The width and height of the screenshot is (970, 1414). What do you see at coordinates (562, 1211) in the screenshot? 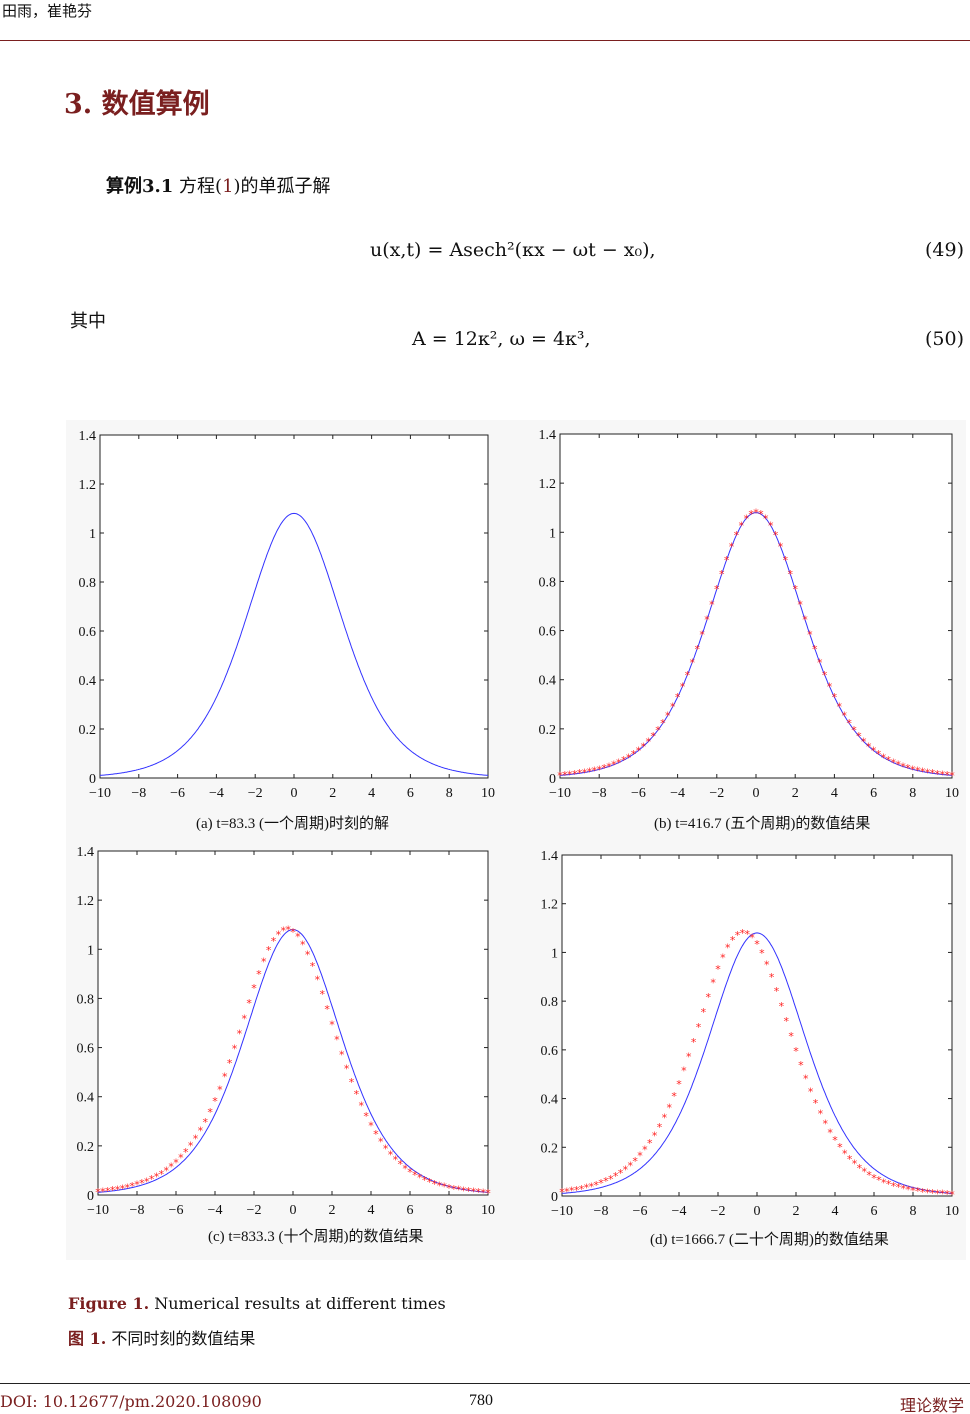
I see `x-tick-label: −10` at bounding box center [562, 1211].